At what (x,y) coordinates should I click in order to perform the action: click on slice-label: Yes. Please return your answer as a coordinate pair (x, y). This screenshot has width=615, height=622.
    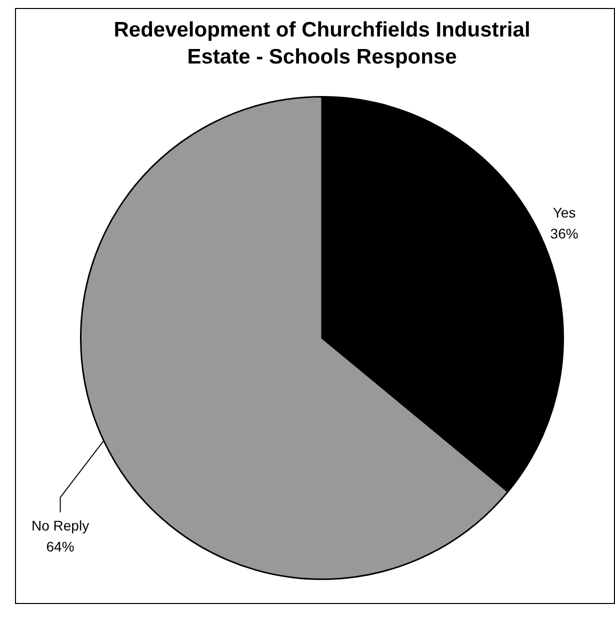
    Looking at the image, I should click on (564, 212).